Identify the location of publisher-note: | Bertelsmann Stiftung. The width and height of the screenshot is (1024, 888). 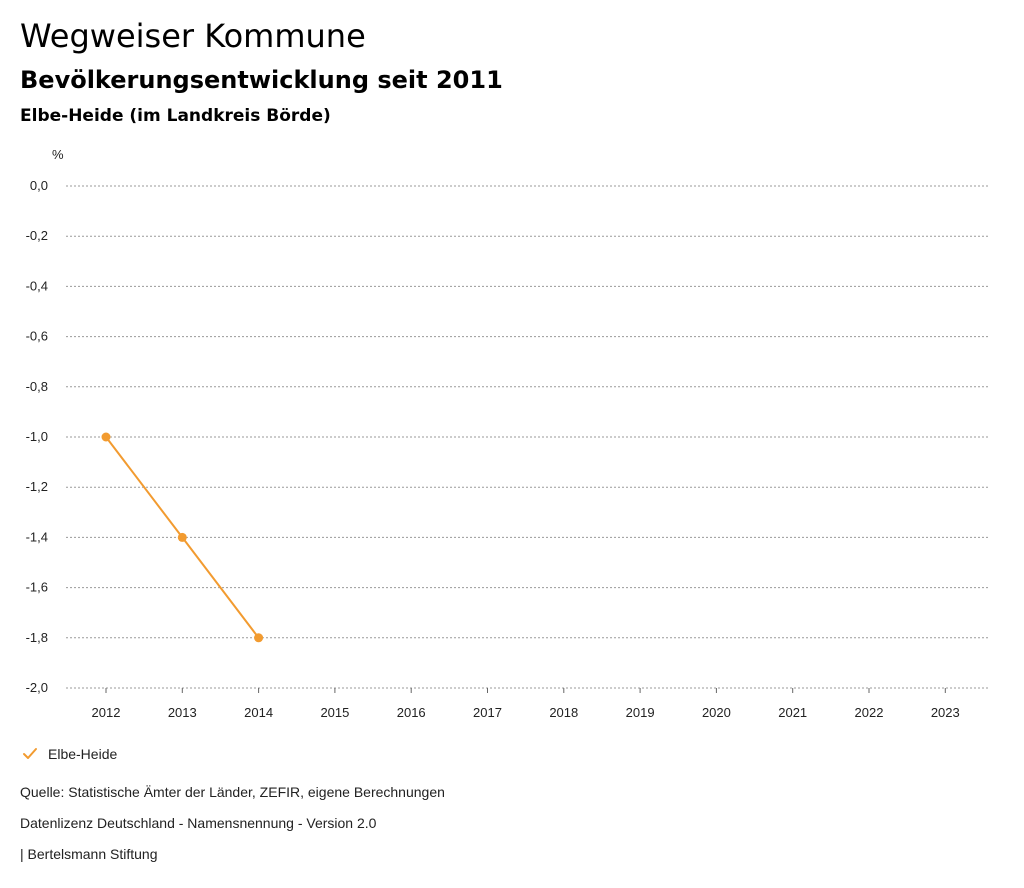
(89, 854).